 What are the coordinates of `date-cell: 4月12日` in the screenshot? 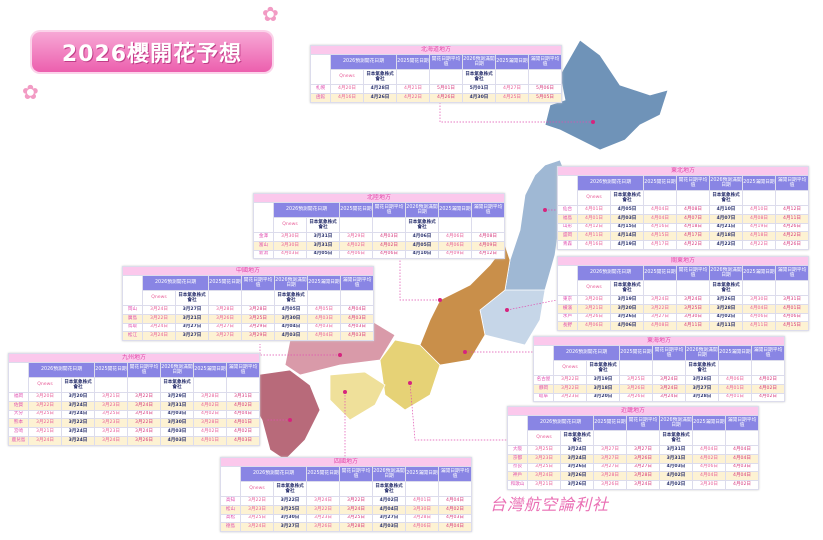 It's located at (792, 210).